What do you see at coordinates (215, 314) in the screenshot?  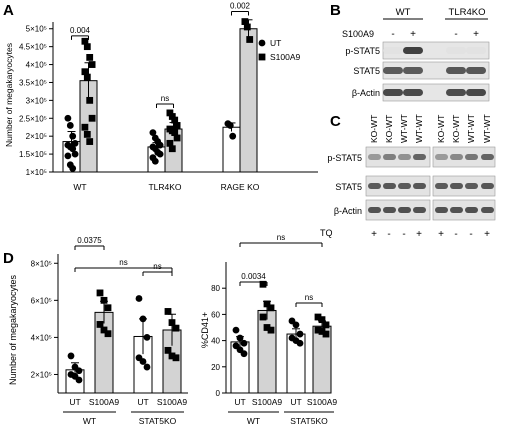 I see `d2-ytick-label: 60` at bounding box center [215, 314].